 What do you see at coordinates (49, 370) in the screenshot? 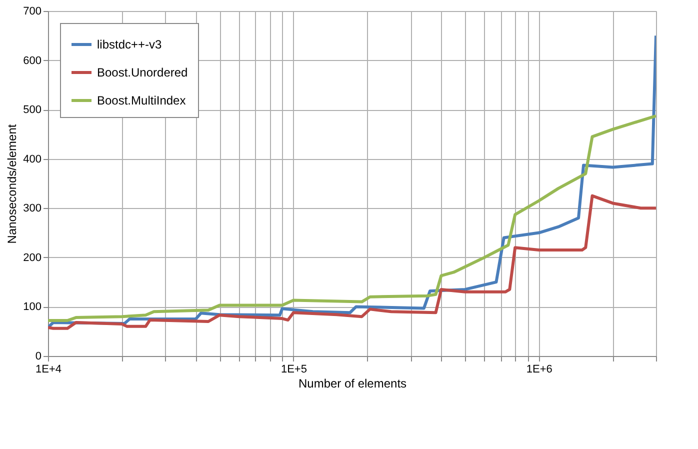
I see `x-tick-label: 1E+4` at bounding box center [49, 370].